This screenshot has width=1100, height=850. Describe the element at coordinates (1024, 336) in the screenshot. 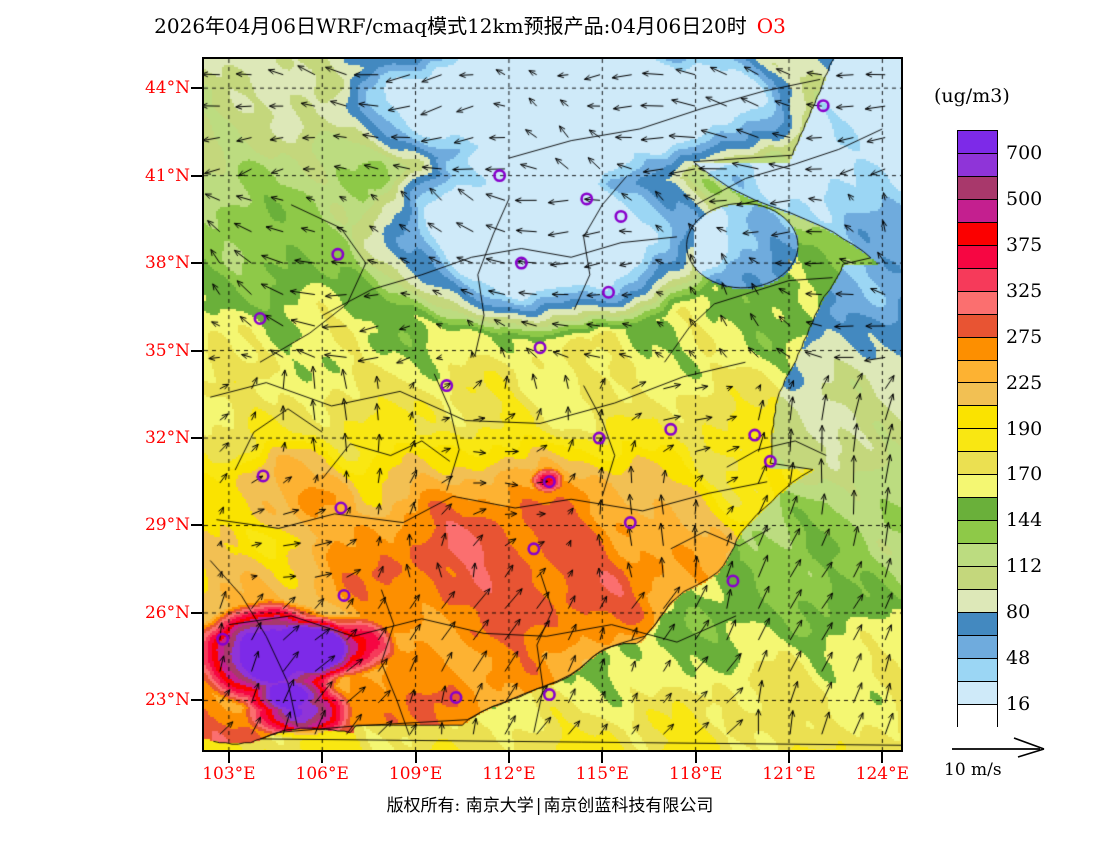

I see `colorbar-tick-label-275: 275` at that location.